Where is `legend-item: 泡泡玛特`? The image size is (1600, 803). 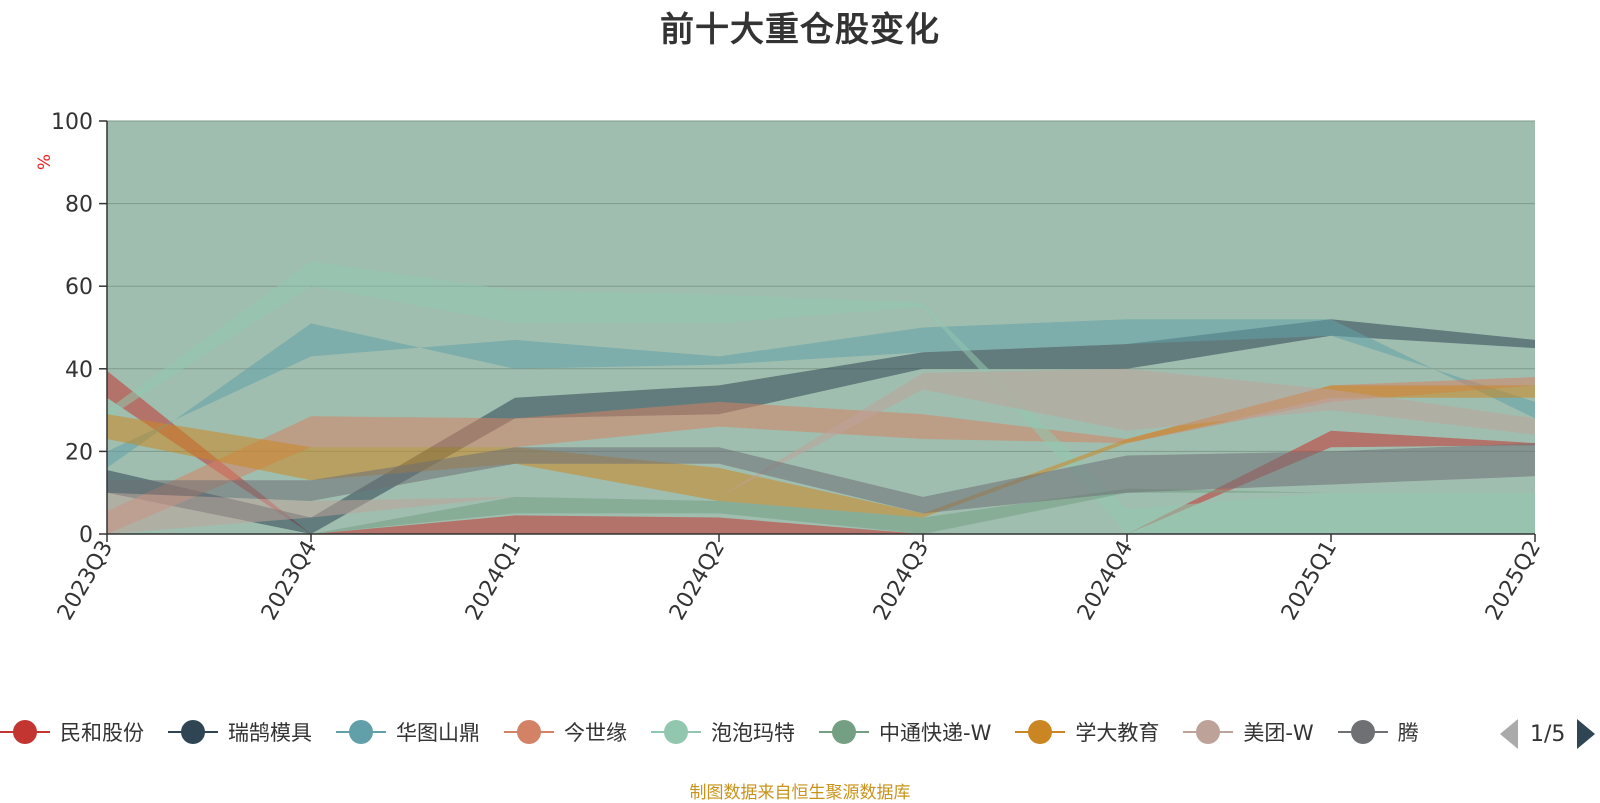 legend-item: 泡泡玛特 is located at coordinates (723, 732).